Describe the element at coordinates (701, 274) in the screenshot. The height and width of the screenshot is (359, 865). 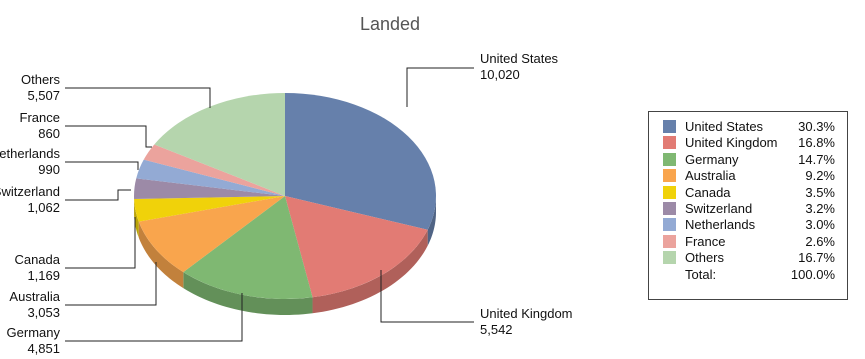
I see `legend-total-label: Total:` at that location.